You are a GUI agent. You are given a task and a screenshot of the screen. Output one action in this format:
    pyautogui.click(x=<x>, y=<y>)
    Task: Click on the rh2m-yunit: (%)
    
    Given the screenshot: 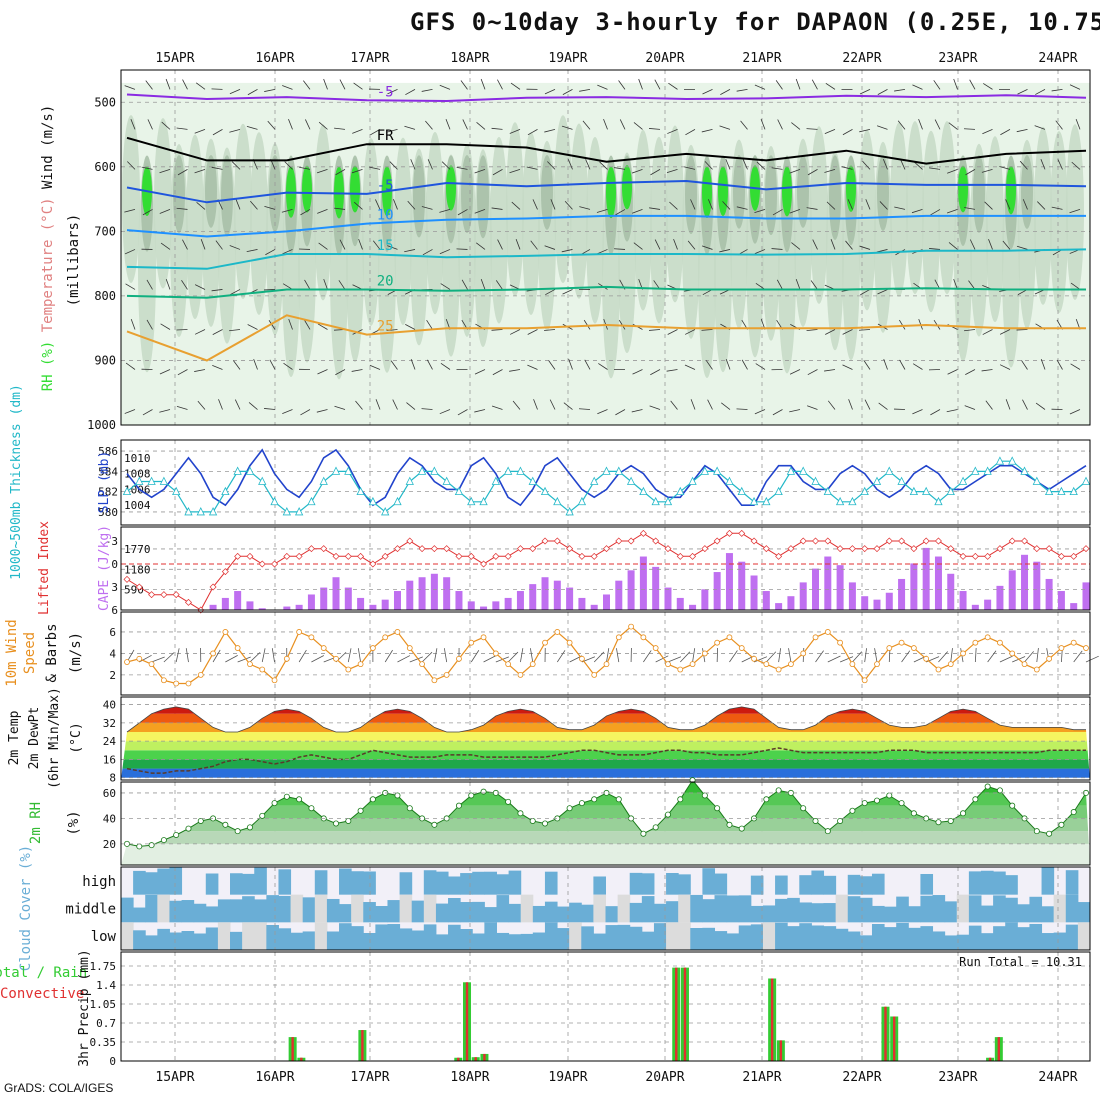 What is the action you would take?
    pyautogui.click(x=74, y=822)
    